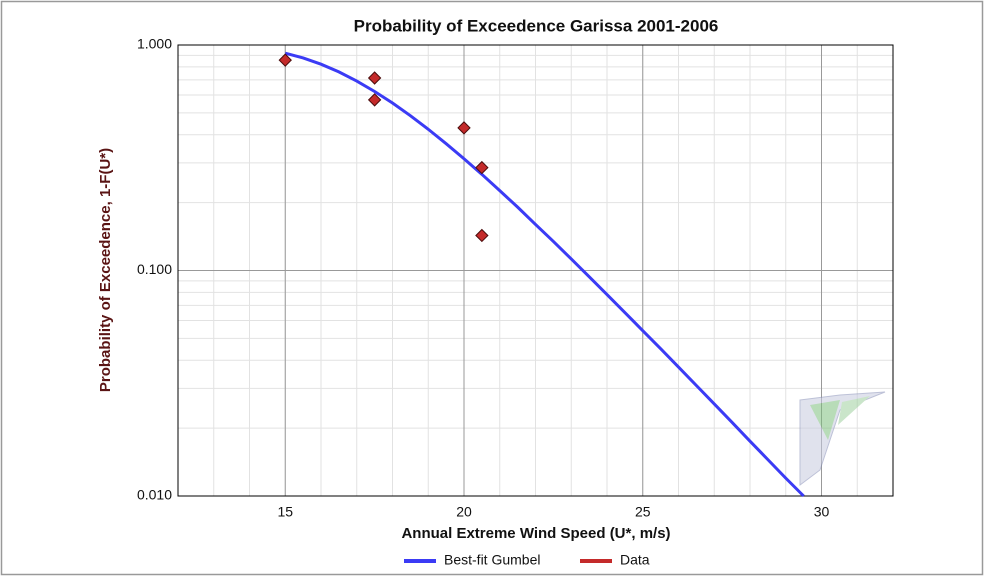 This screenshot has height=576, width=984. I want to click on x-tick-label: 20, so click(464, 512).